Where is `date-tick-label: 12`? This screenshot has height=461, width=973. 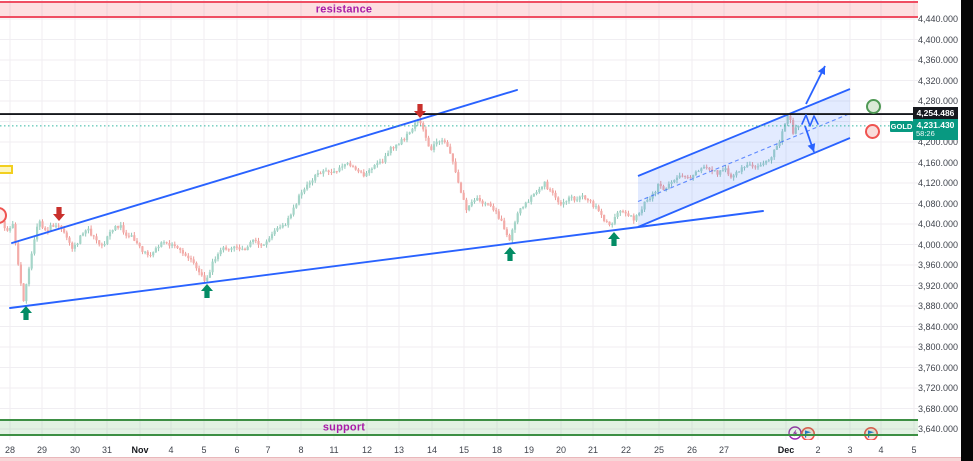
date-tick-label: 12 is located at coordinates (367, 450).